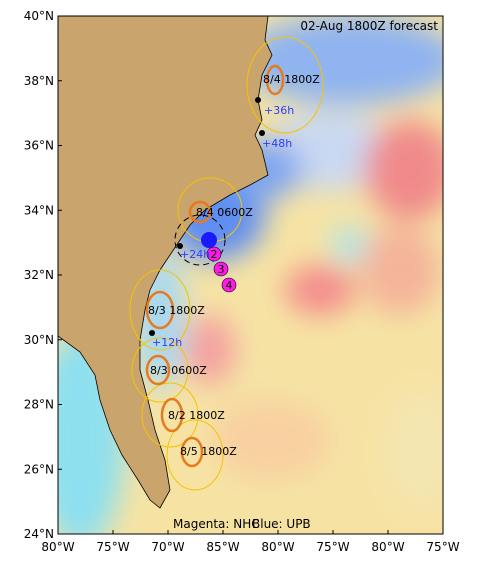 Image resolution: width=480 pixels, height=573 pixels. Describe the element at coordinates (39, 146) in the screenshot. I see `y-tick-label: 36°N` at that location.